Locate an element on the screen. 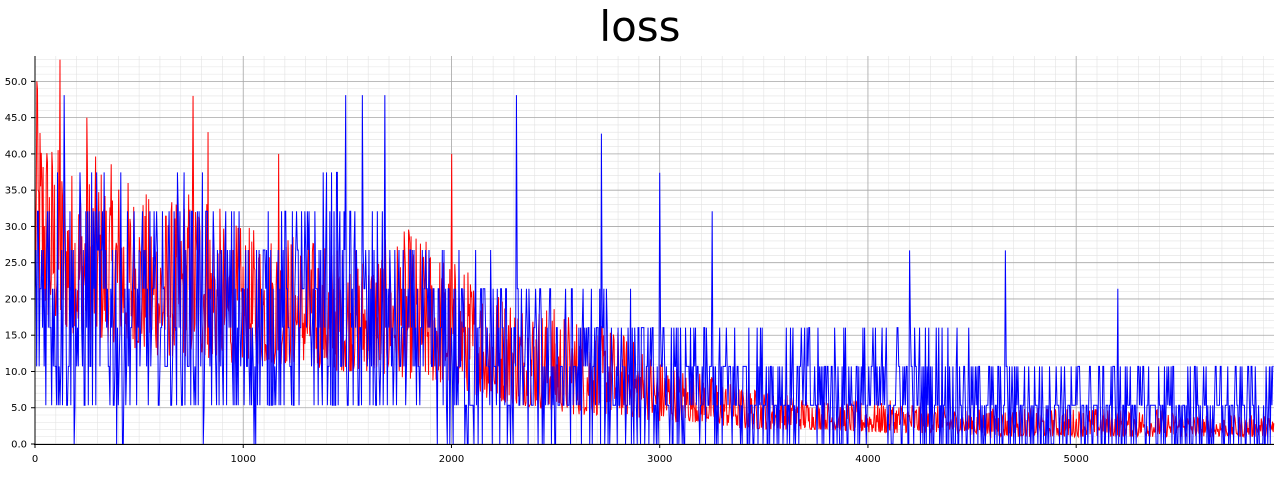 The image size is (1280, 480). y-tick-label: 30.0 is located at coordinates (16, 227).